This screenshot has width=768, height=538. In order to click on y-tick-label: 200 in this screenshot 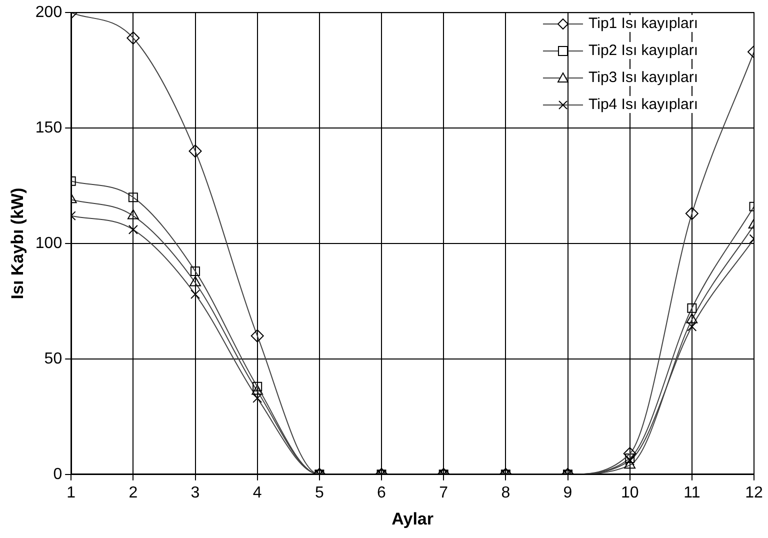, I will do `click(48, 13)`.